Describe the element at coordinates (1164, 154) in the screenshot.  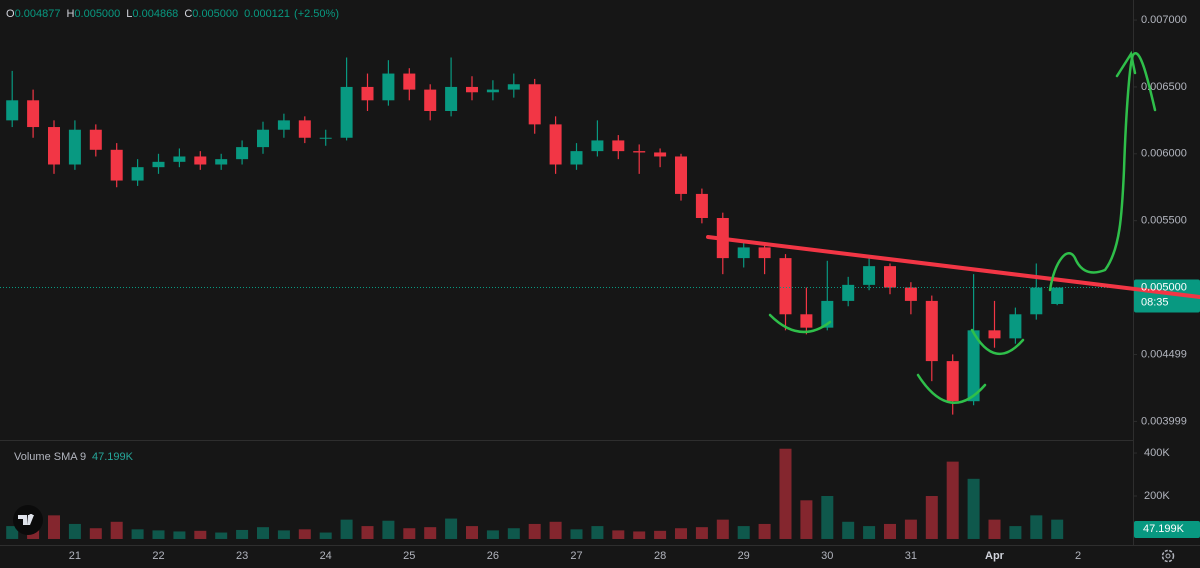
I see `y-tick-label: 0.006000` at that location.